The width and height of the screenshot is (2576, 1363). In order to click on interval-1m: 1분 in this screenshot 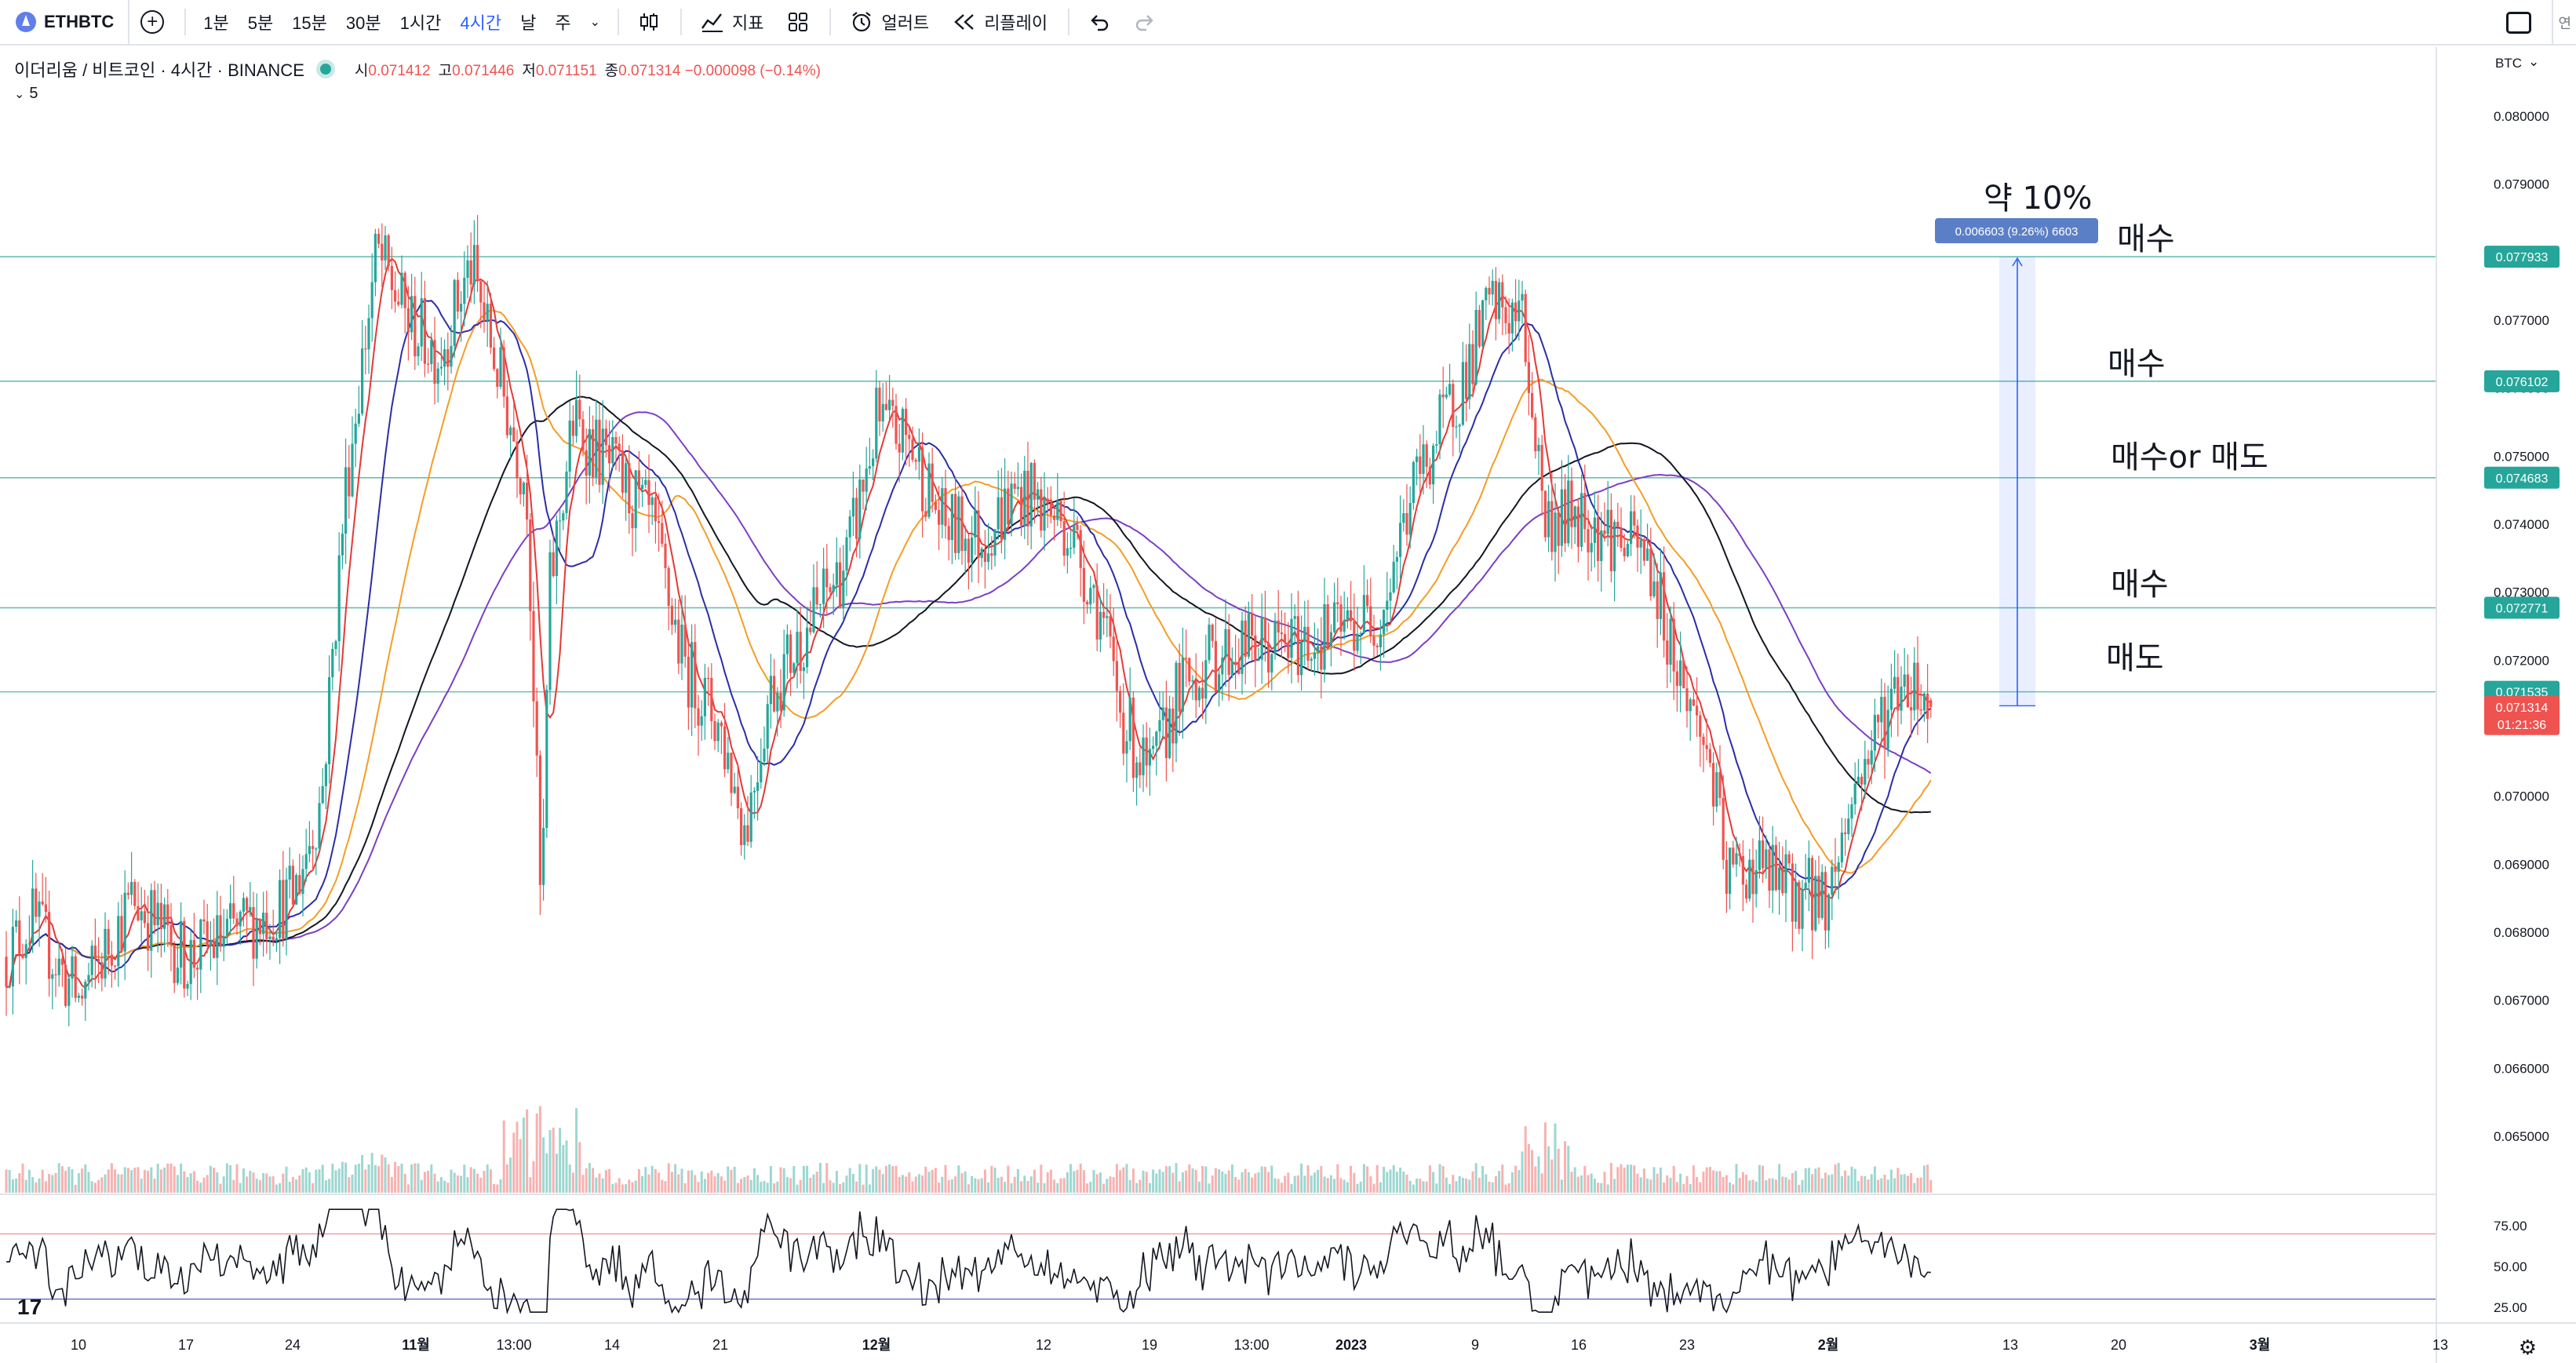, I will do `click(216, 23)`.